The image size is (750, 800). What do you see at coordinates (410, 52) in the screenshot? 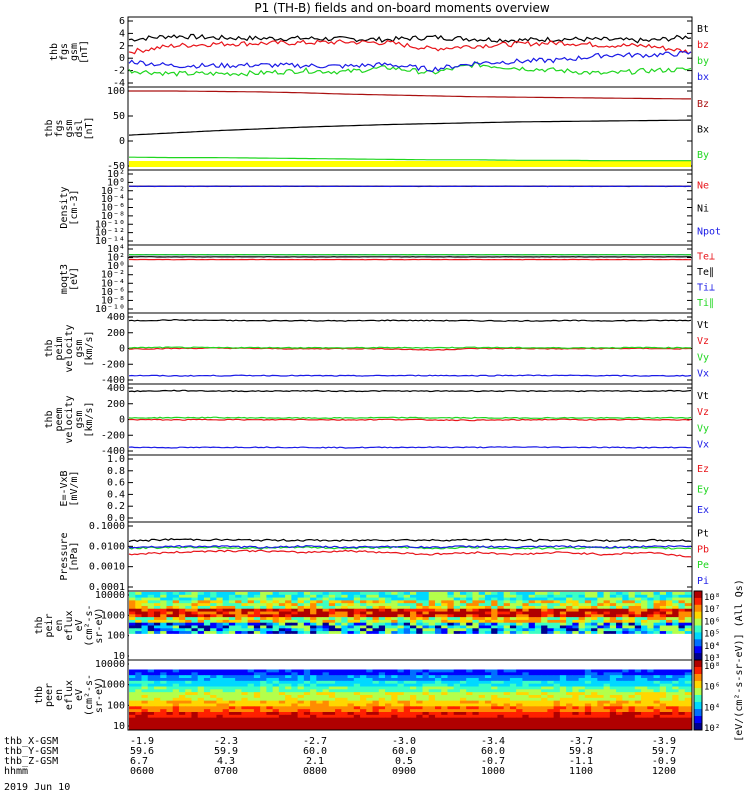
I see `panel-frame` at bounding box center [410, 52].